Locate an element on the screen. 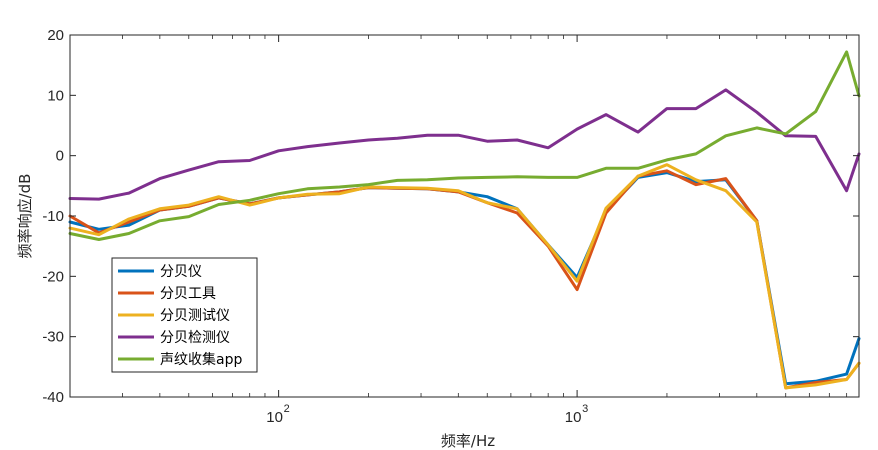 This screenshot has width=878, height=450. legend-label-4: 分贝检测仪 is located at coordinates (195, 338).